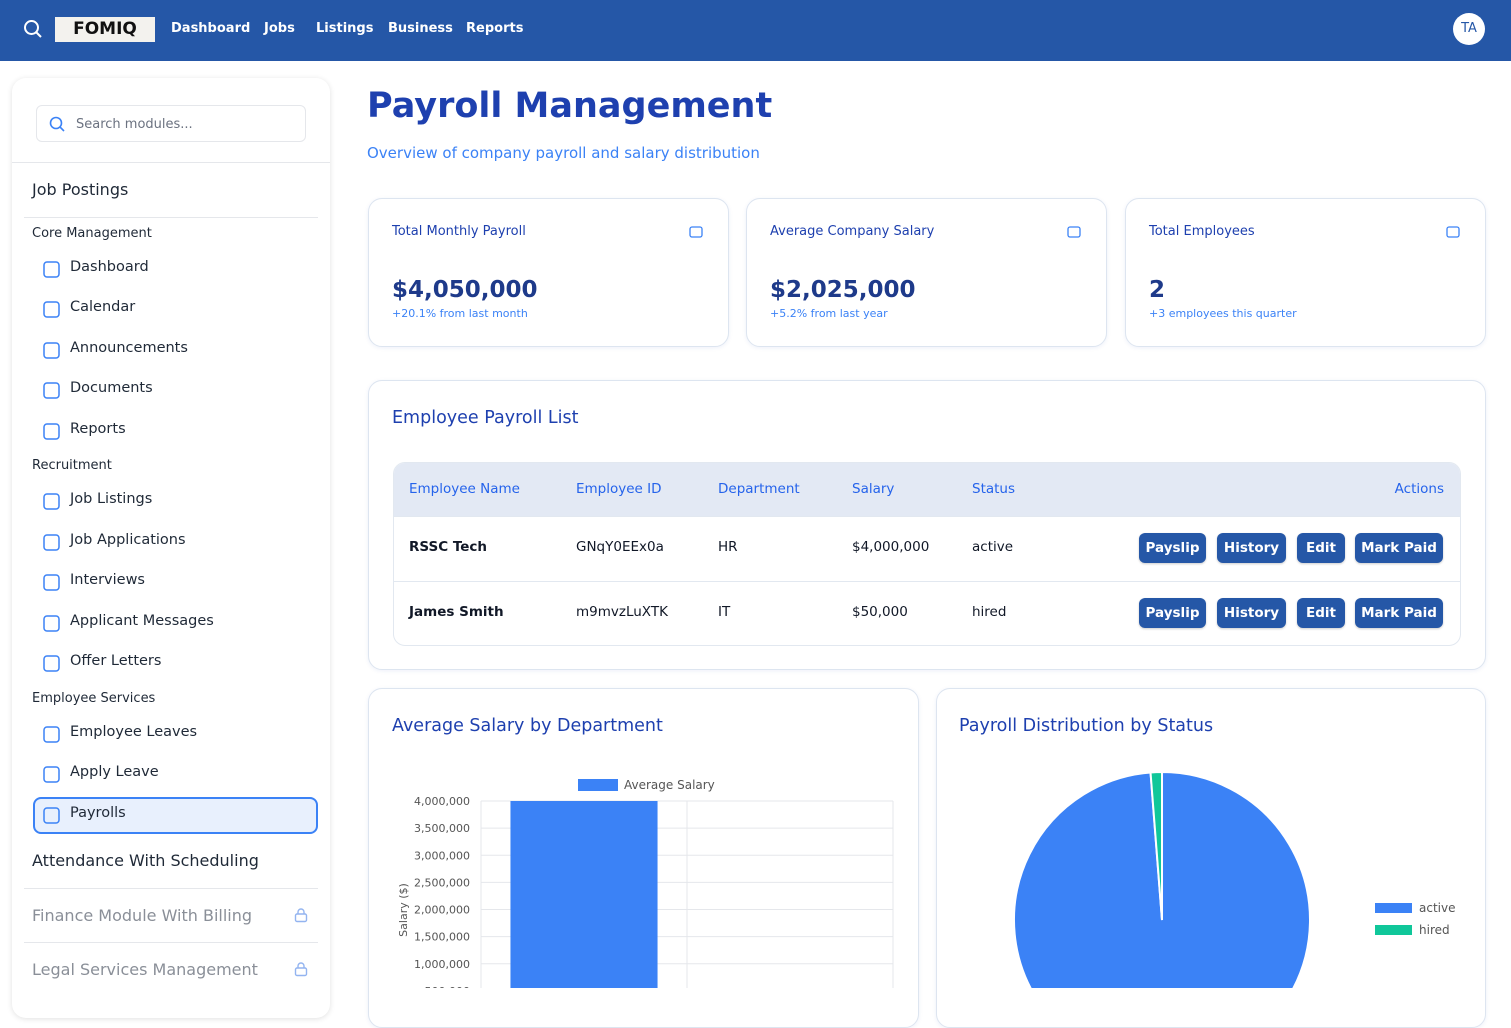 Image resolution: width=1511 pixels, height=1028 pixels. I want to click on sidebar-item: Employee Leaves, so click(134, 732).